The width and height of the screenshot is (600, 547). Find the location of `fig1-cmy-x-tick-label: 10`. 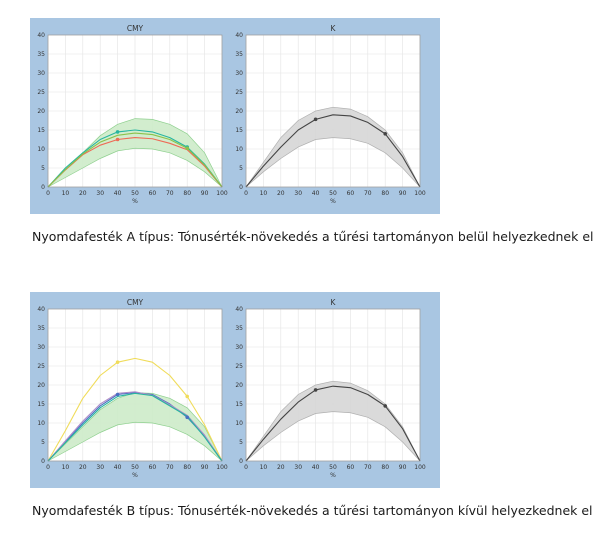

fig1-cmy-x-tick-label: 10 is located at coordinates (66, 467).